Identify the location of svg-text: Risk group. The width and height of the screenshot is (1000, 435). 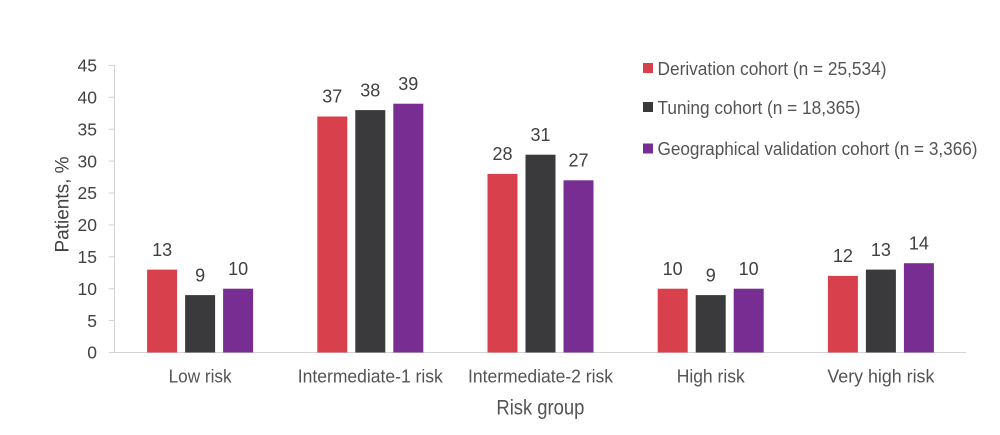
(540, 408).